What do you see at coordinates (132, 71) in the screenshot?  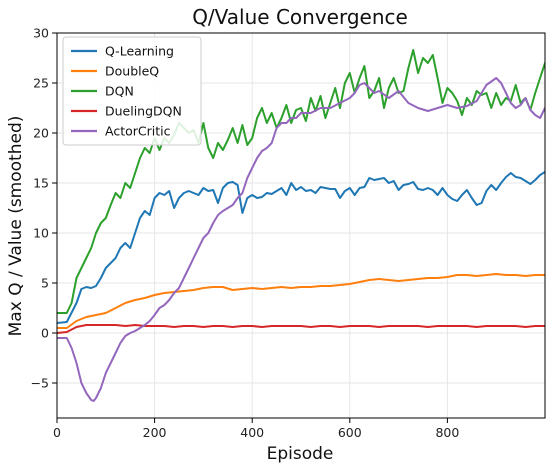 I see `legend-label-doubleq: DoubleQ` at bounding box center [132, 71].